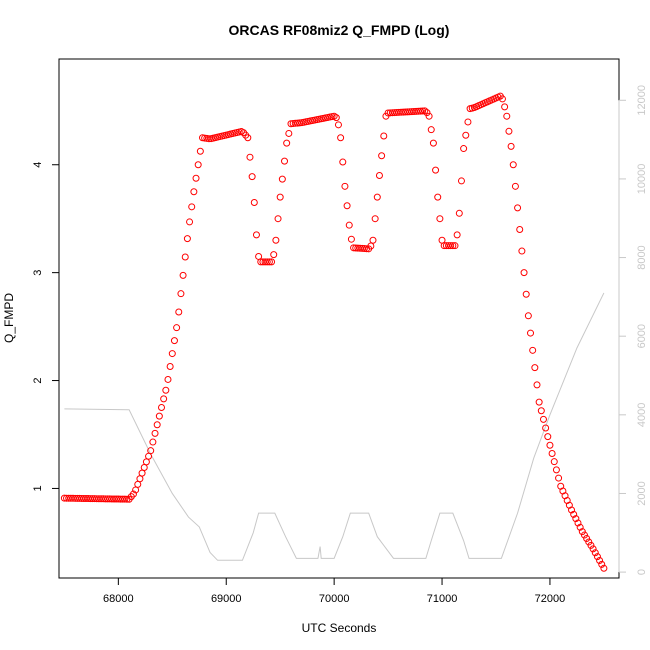  Describe the element at coordinates (38, 488) in the screenshot. I see `y-tick-label: 1` at that location.